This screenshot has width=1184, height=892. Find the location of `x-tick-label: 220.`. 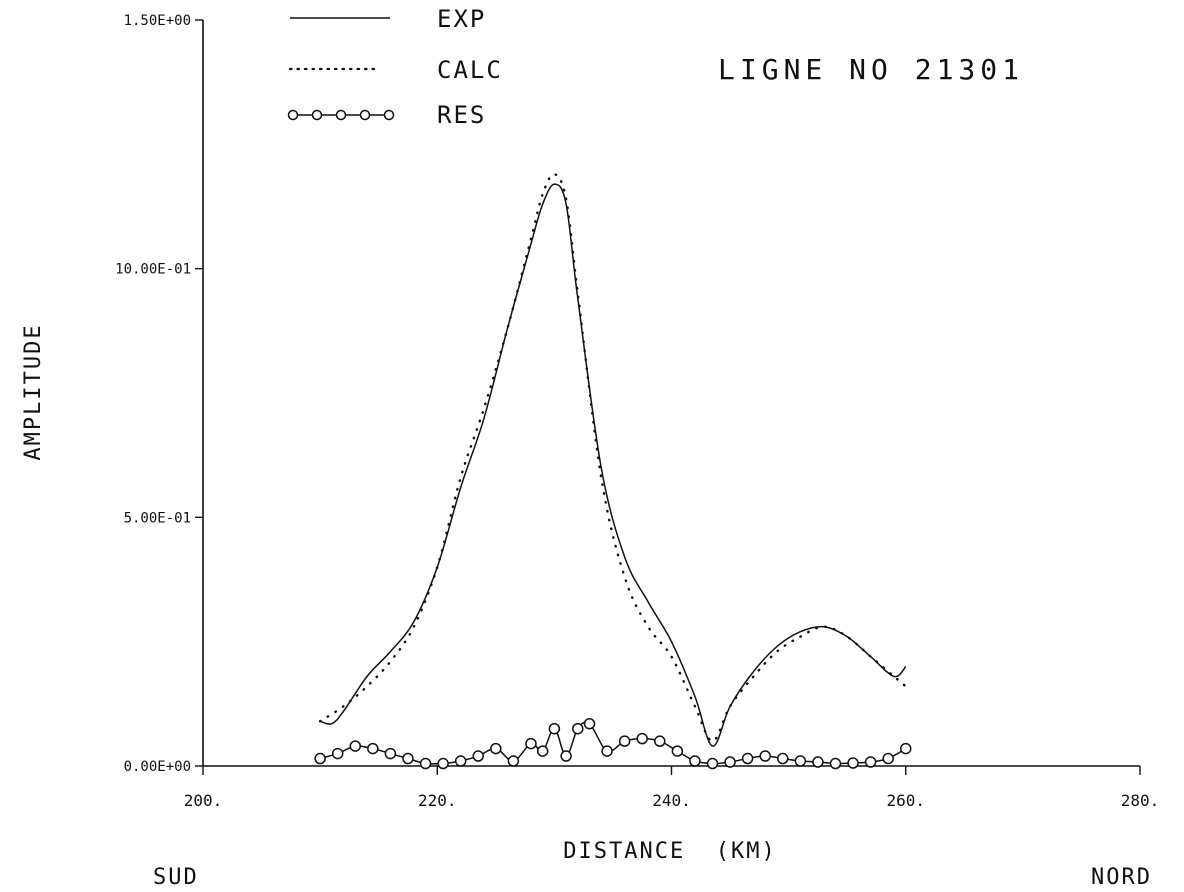

x-tick-label: 220. is located at coordinates (437, 800).